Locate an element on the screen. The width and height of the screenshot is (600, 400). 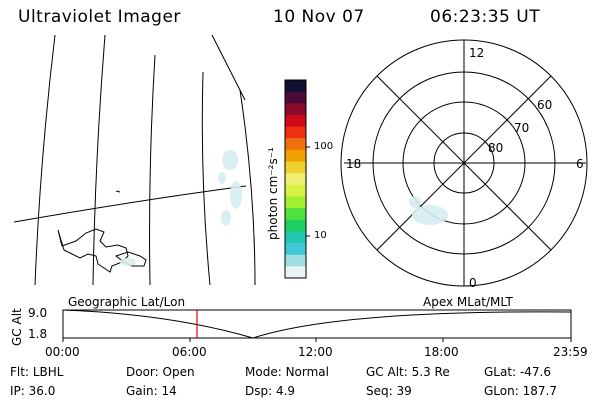
x-tick-0000: 00:00 is located at coordinates (62, 352).